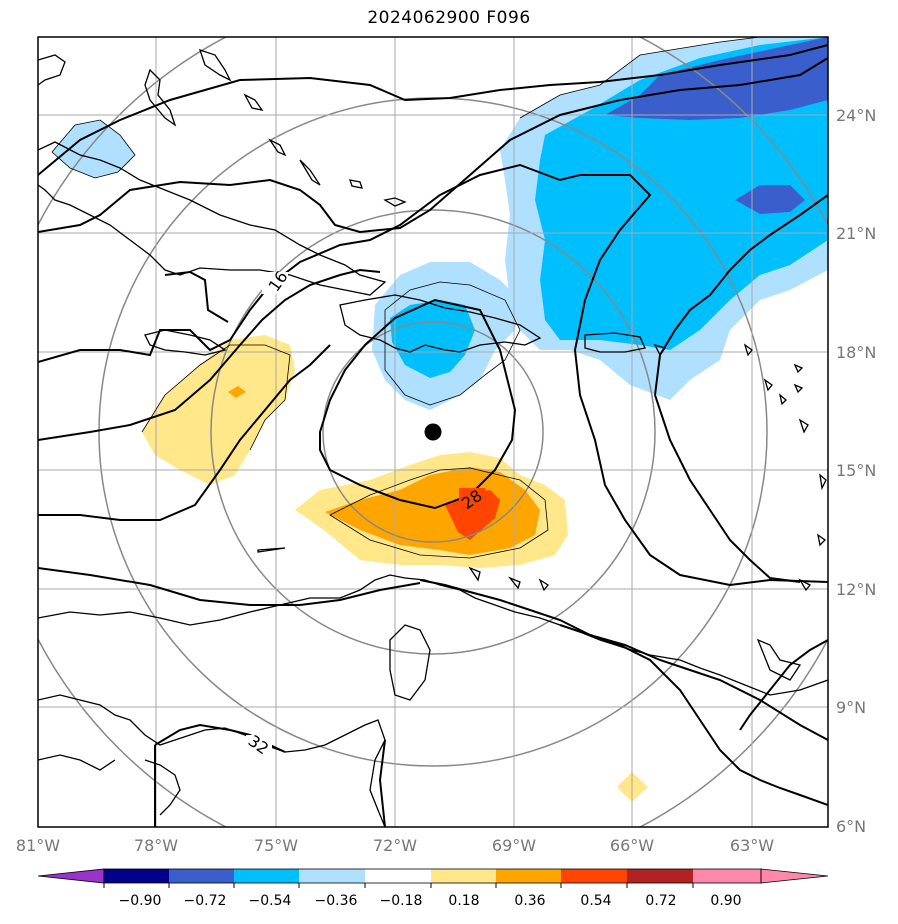 This screenshot has width=898, height=924. What do you see at coordinates (615, 342) in the screenshot?
I see `coast-puerto-rico` at bounding box center [615, 342].